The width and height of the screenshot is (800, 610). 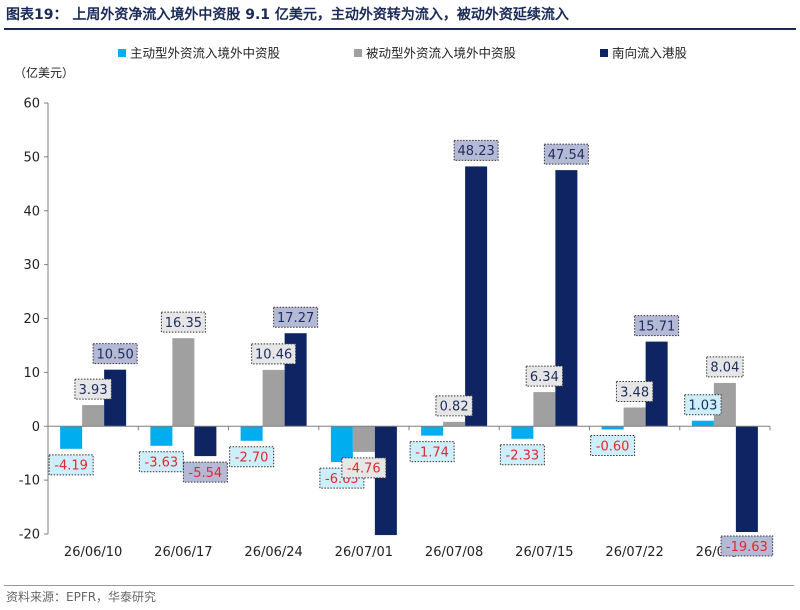 I want to click on data-label-text: 10.50, so click(x=115, y=354).